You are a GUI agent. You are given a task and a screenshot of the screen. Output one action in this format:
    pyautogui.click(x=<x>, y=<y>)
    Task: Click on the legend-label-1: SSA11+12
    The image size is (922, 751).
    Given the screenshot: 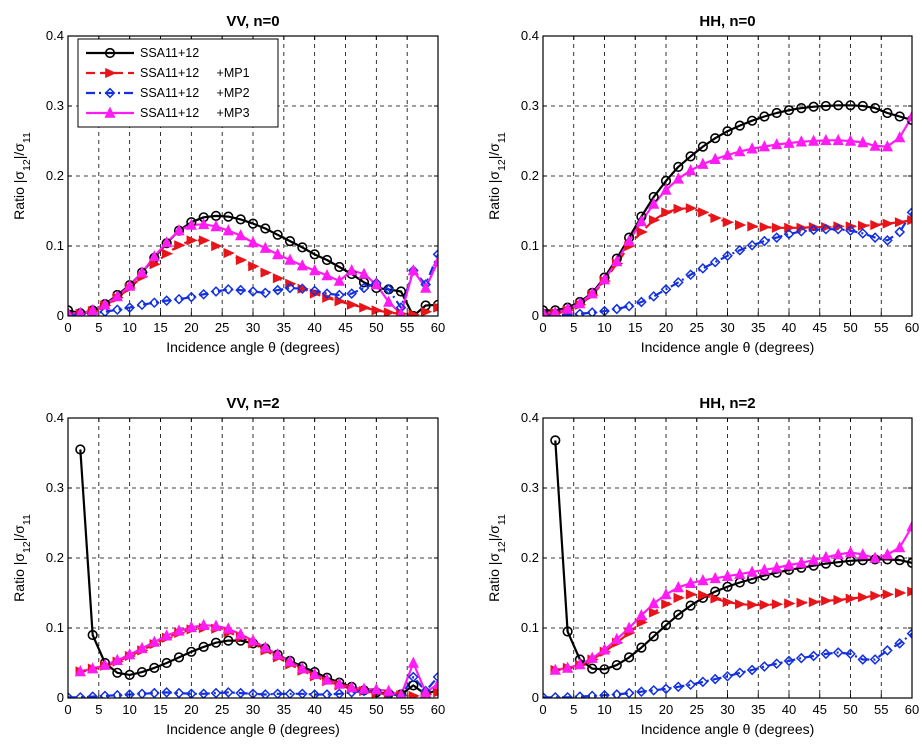 What is the action you would take?
    pyautogui.click(x=169, y=53)
    